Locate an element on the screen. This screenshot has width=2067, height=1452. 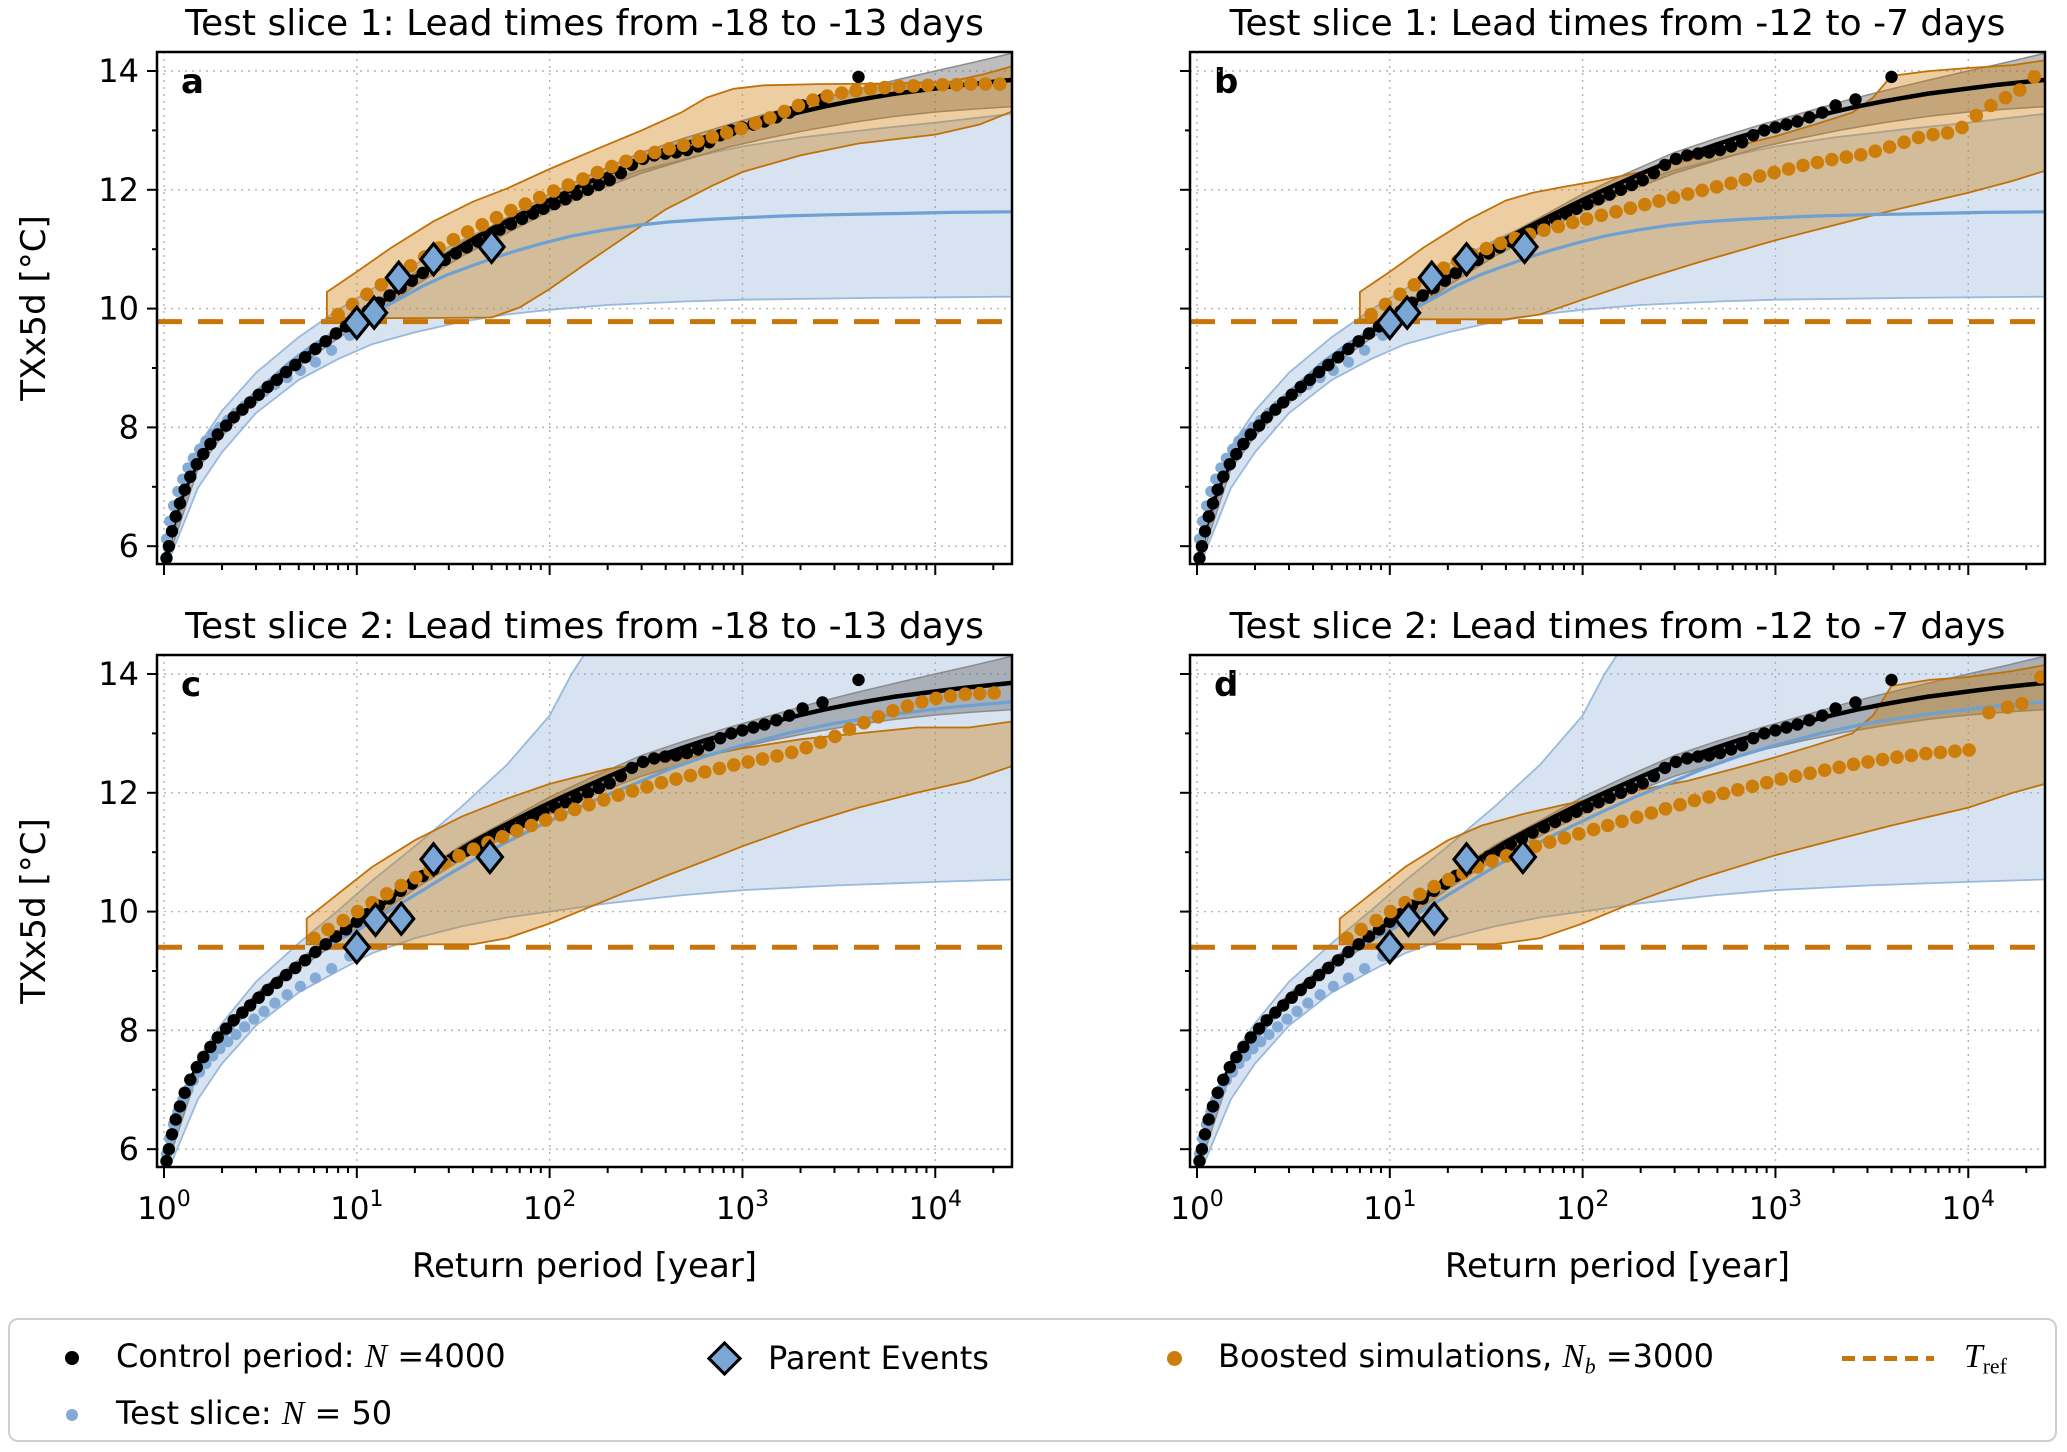
panel-b-letter: b is located at coordinates (1226, 82).